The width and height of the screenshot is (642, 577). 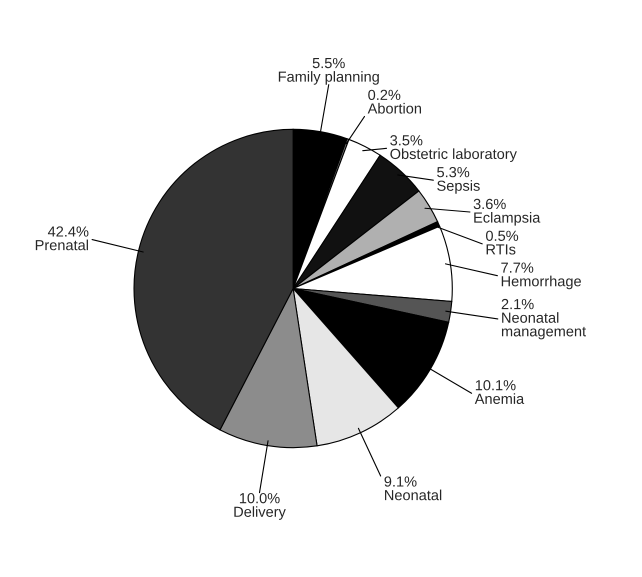 What do you see at coordinates (501, 249) in the screenshot?
I see `slice-label: RTIs` at bounding box center [501, 249].